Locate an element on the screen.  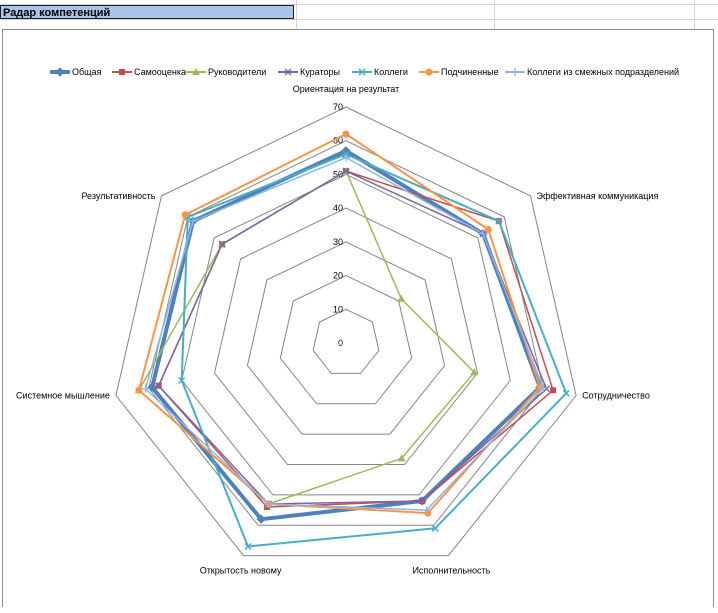
radial-tick-label: 40 is located at coordinates (338, 208).